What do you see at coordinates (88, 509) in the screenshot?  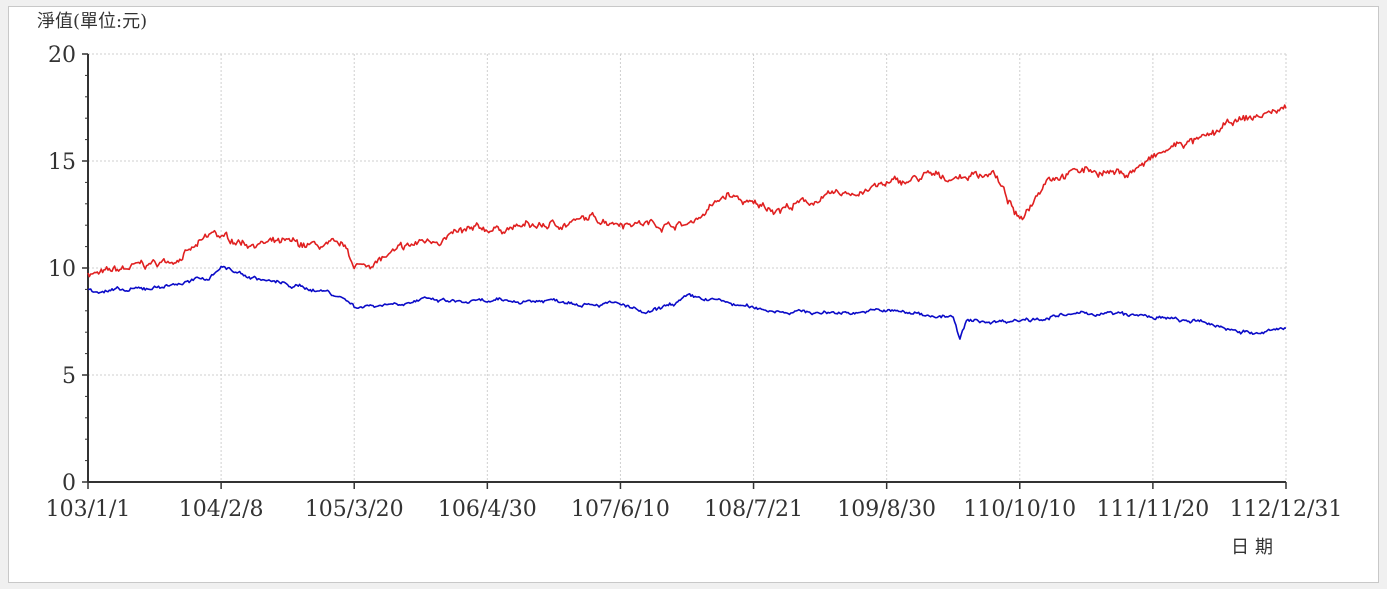 I see `x-tick-label: 103/1/1` at bounding box center [88, 509].